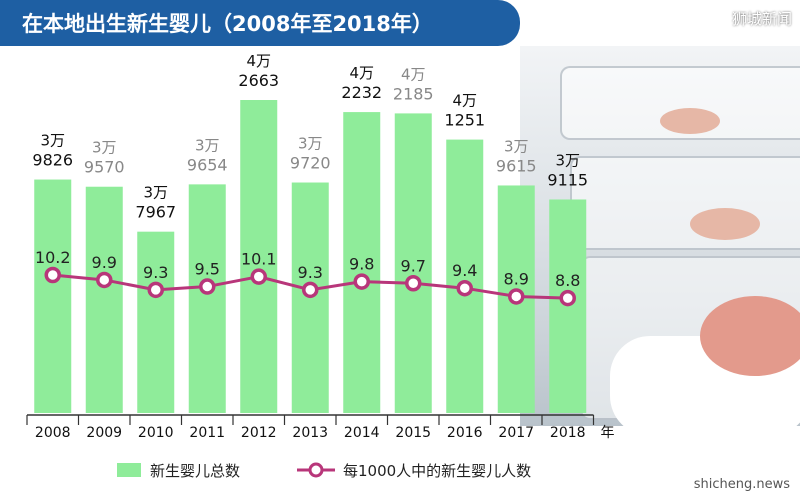 The height and width of the screenshot is (498, 800). Describe the element at coordinates (195, 471) in the screenshot. I see `legend-label: 新生婴儿总数` at that location.